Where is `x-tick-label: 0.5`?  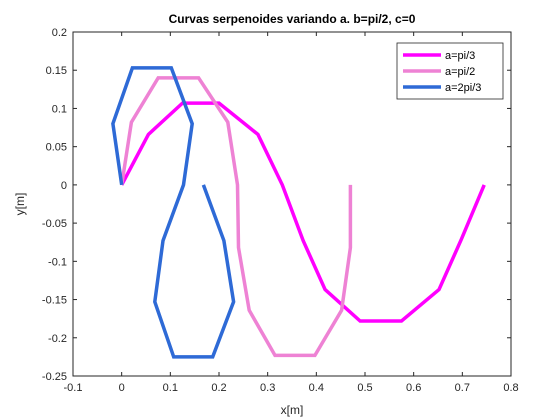 x-tick-label: 0.5 is located at coordinates (364, 388).